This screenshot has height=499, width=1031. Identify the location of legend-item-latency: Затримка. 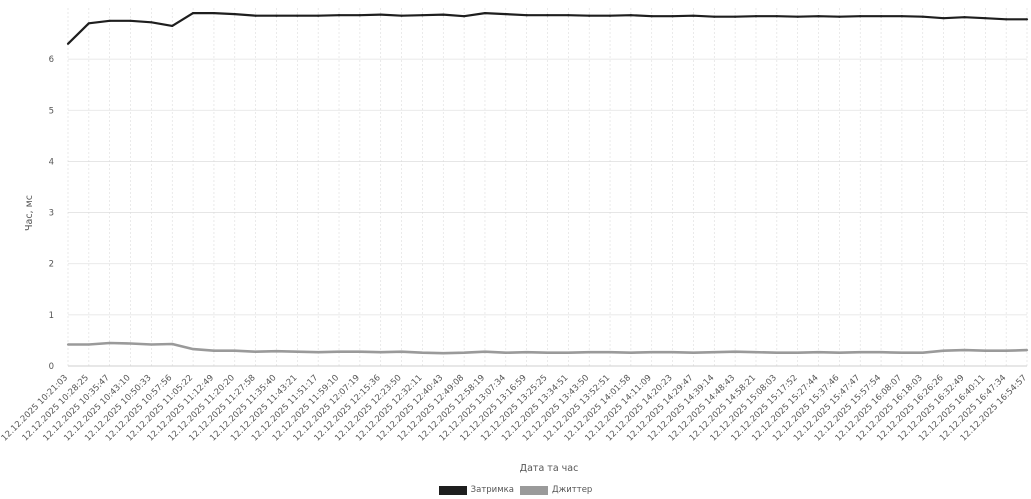
(476, 490).